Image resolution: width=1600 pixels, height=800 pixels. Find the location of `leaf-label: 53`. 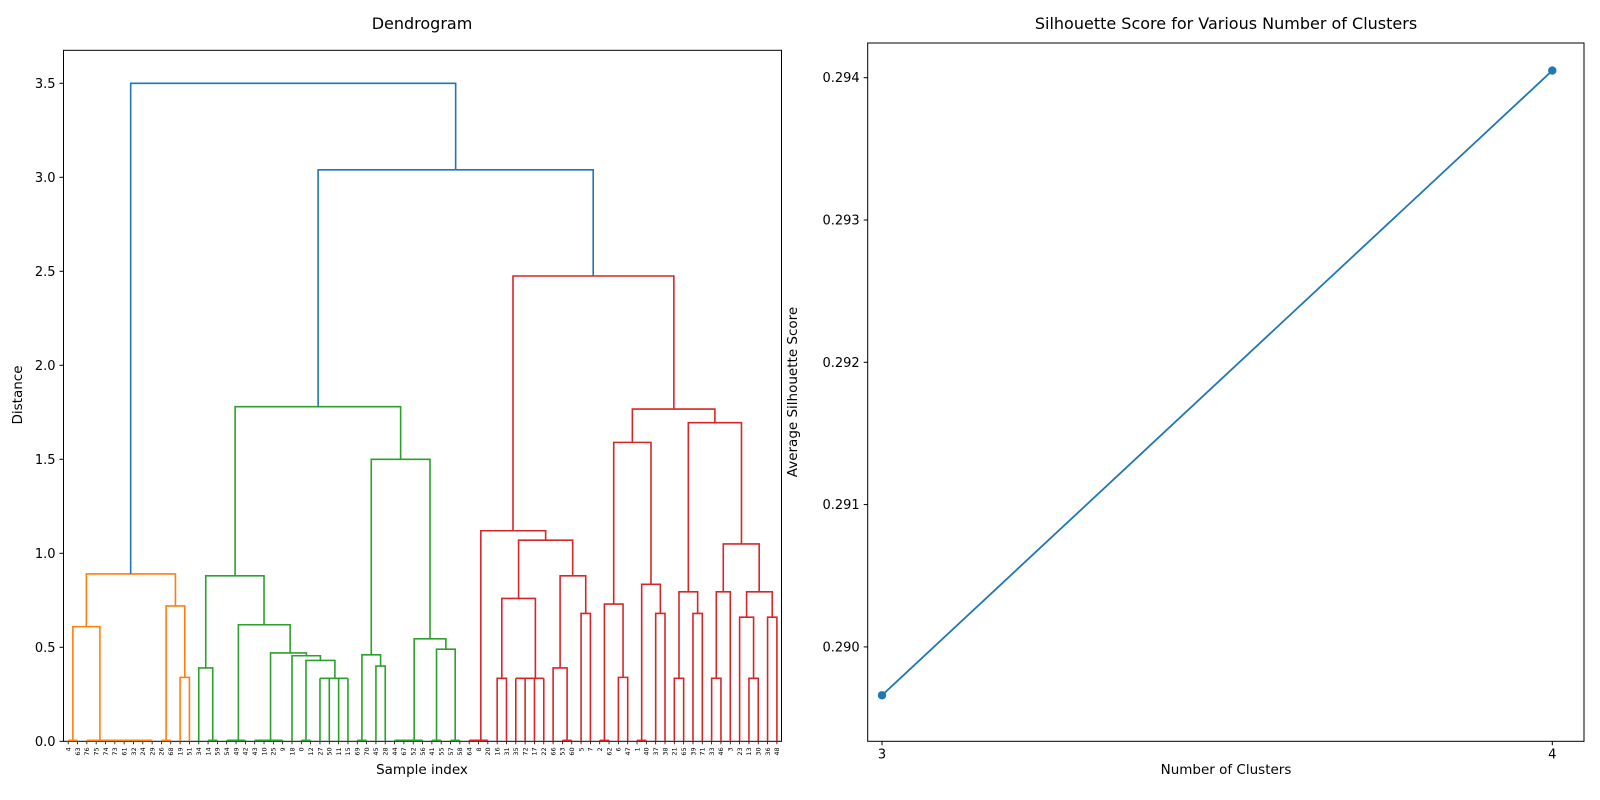

leaf-label: 53 is located at coordinates (563, 751).